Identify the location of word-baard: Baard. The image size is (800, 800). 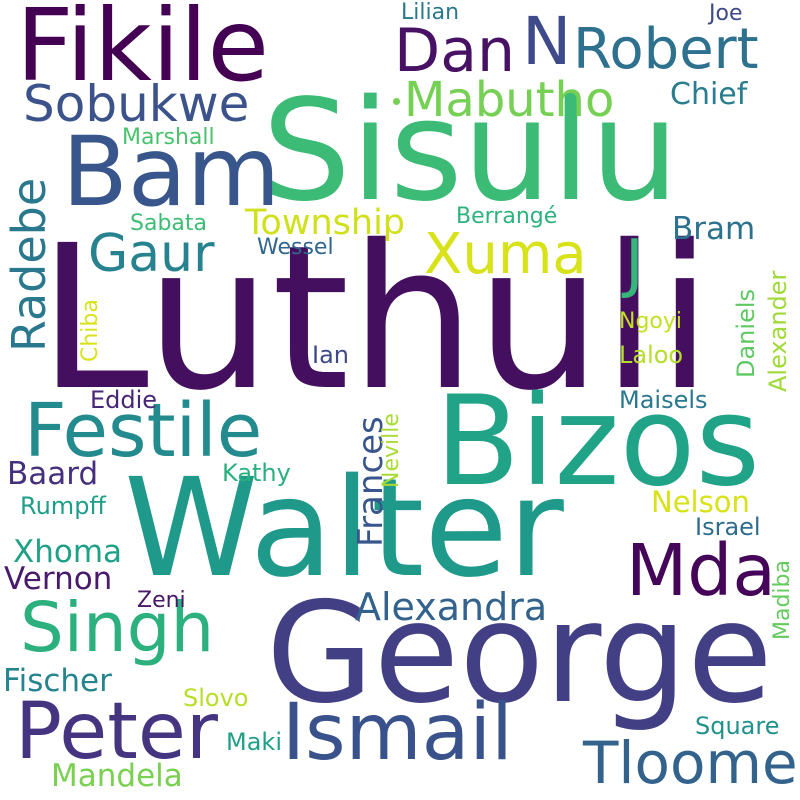
(53, 474).